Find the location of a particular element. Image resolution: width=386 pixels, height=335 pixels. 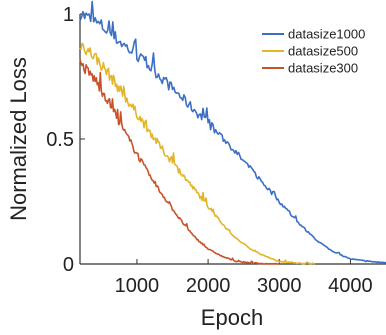

y-tick-label: 1 is located at coordinates (68, 15).